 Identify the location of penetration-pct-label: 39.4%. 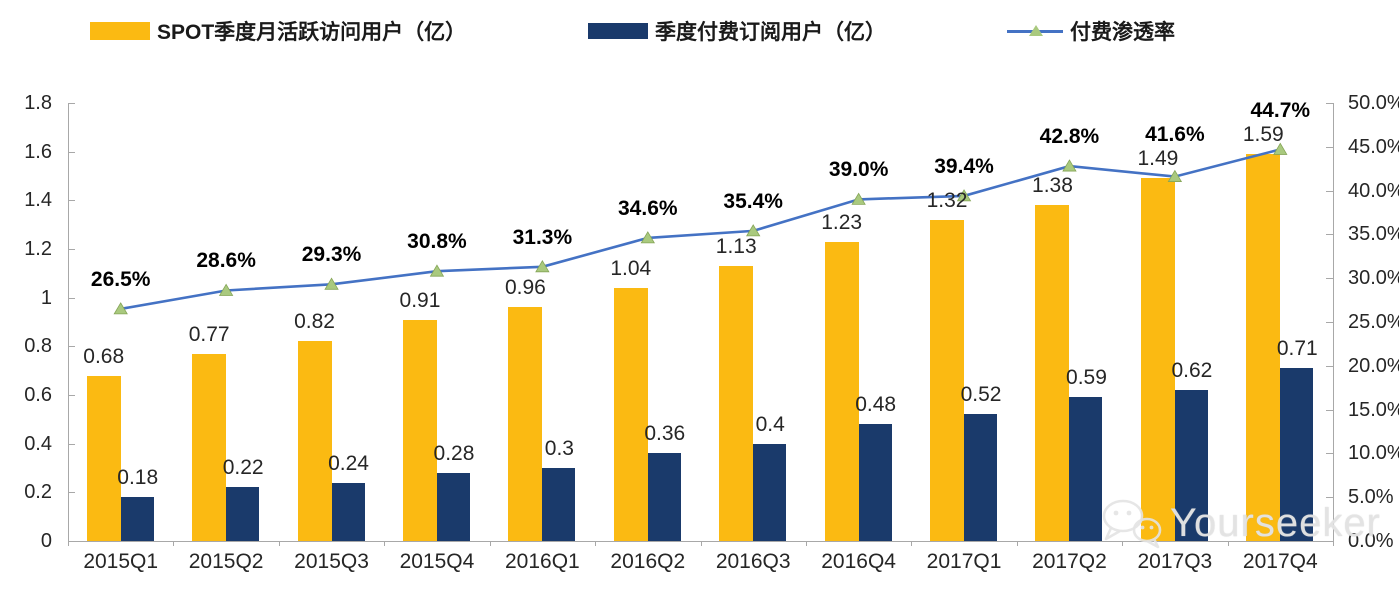
(964, 166).